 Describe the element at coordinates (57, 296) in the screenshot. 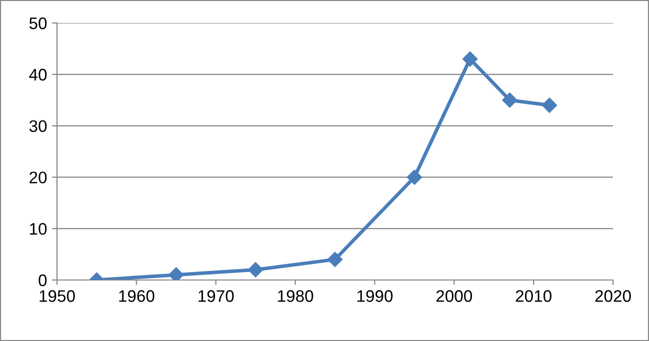

I see `x-tick-label: 1950` at that location.